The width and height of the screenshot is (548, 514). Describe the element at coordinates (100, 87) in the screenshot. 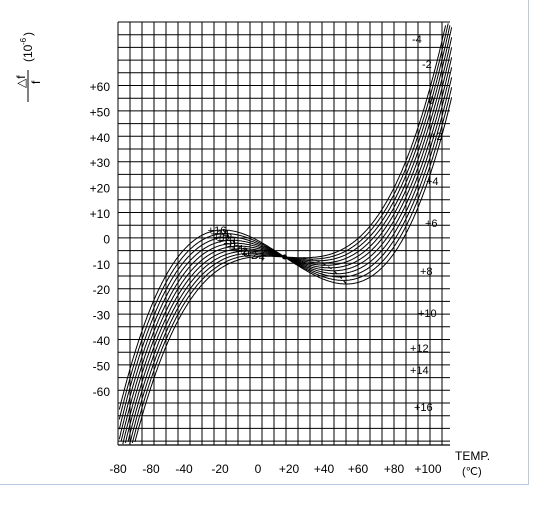

I see `y-tick-label: +60` at that location.